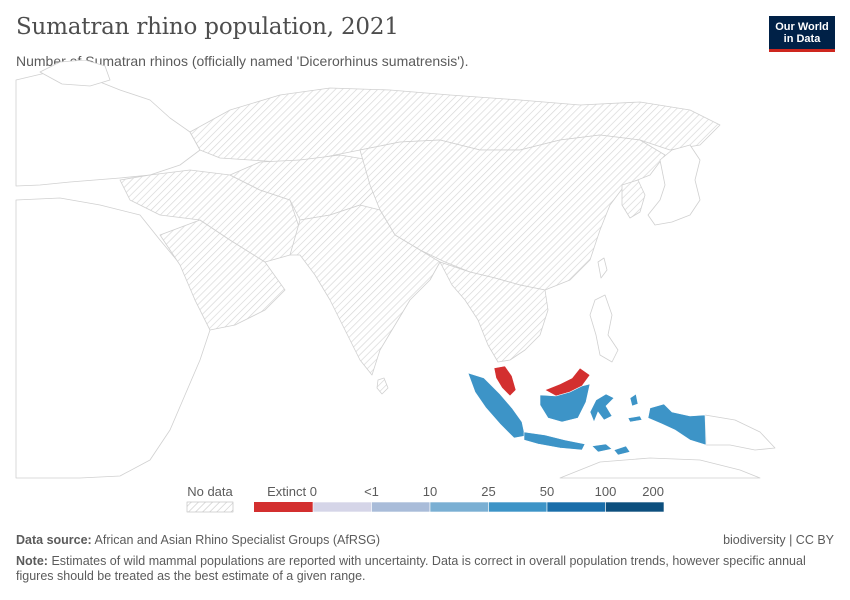 The image size is (850, 600). I want to click on region-australia, so click(660, 468).